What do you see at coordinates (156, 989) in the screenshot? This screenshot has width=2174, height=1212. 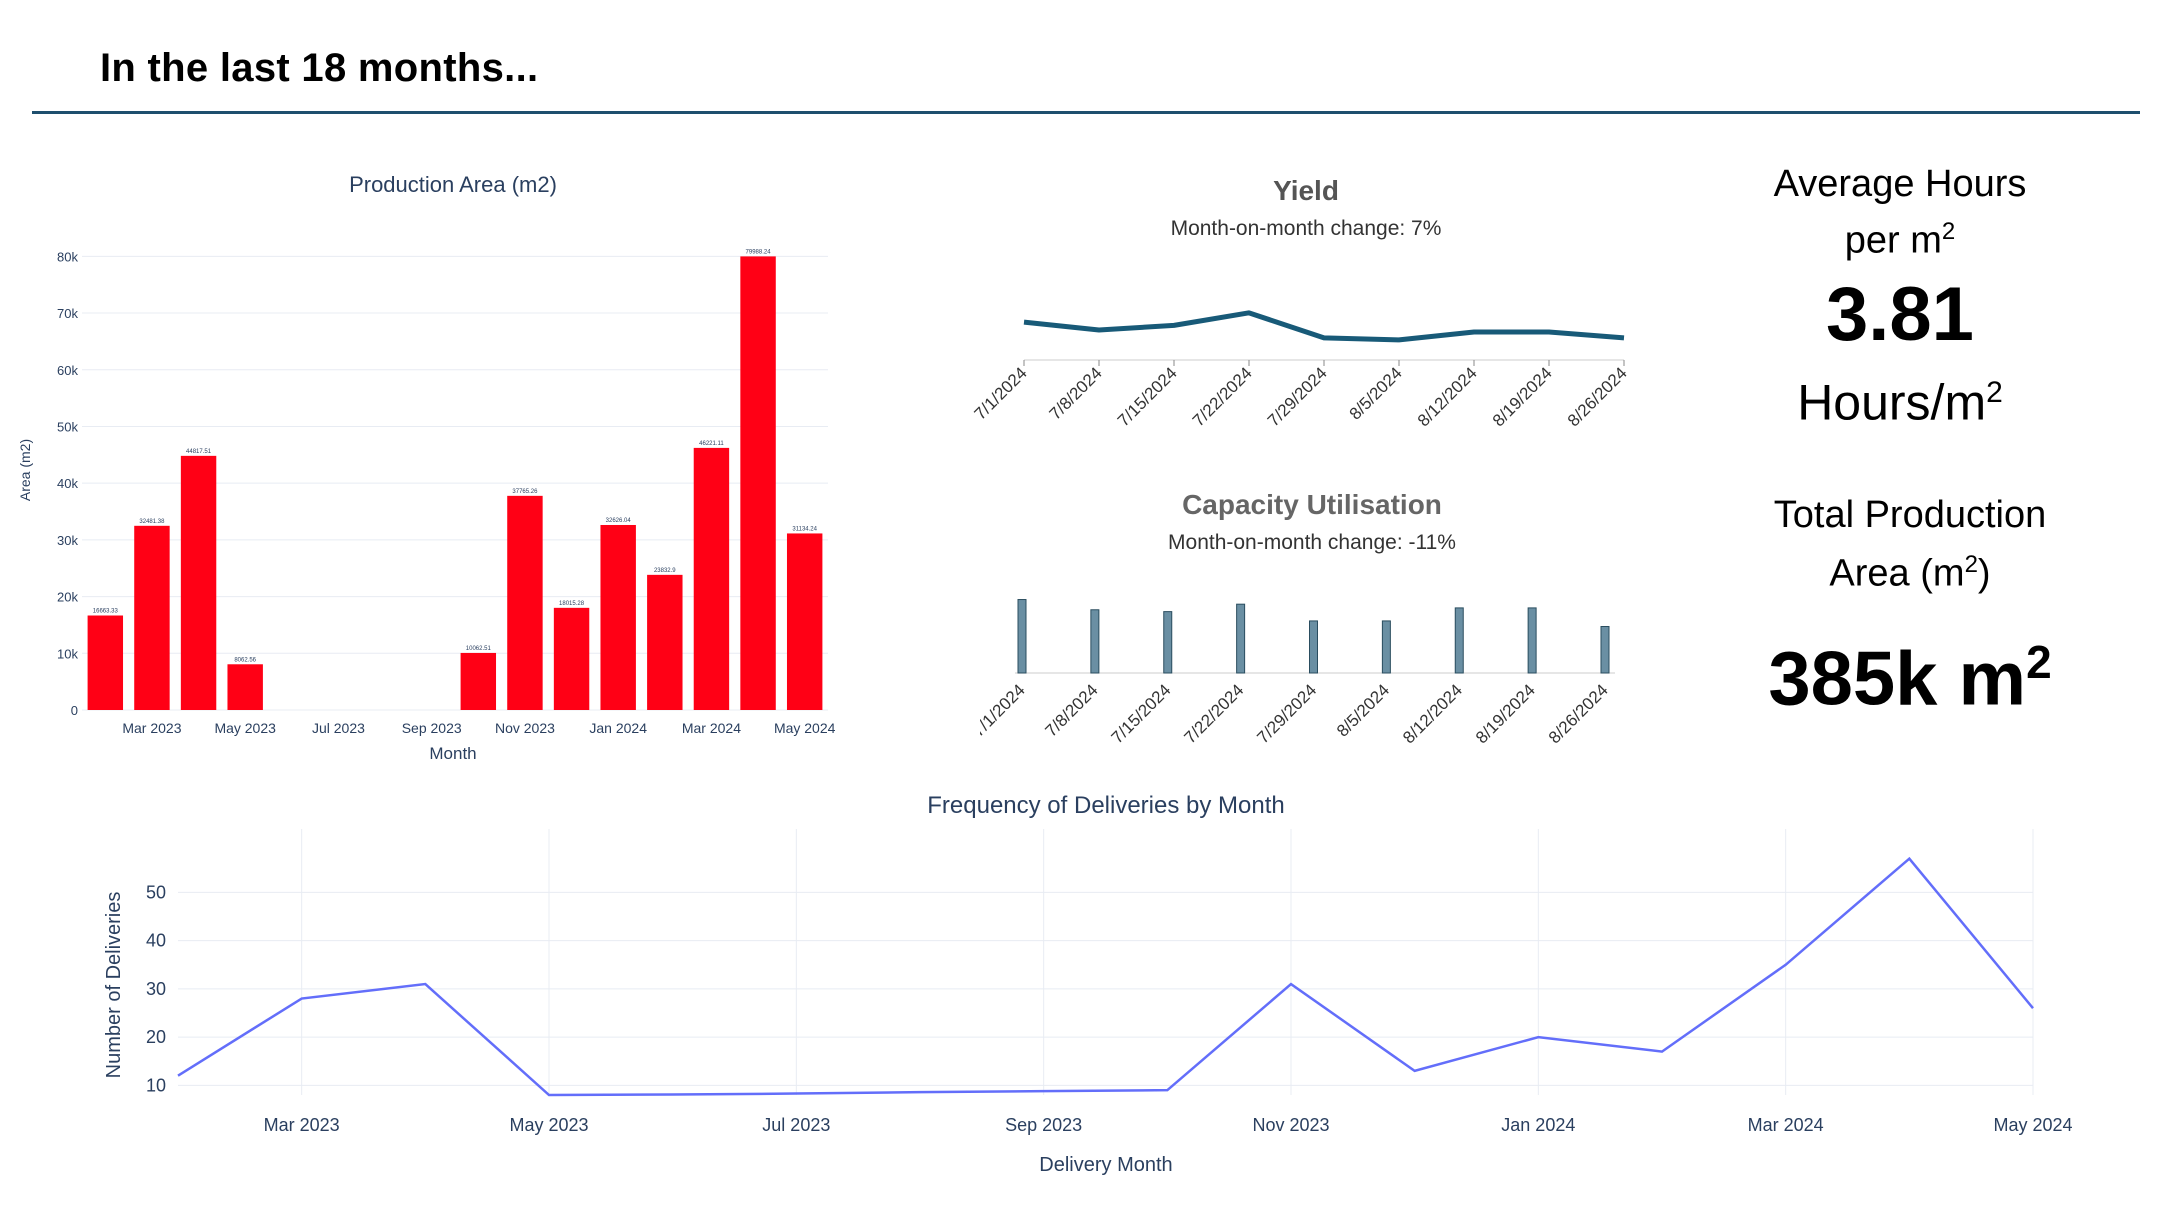 I see `y-tick-label: 30` at bounding box center [156, 989].